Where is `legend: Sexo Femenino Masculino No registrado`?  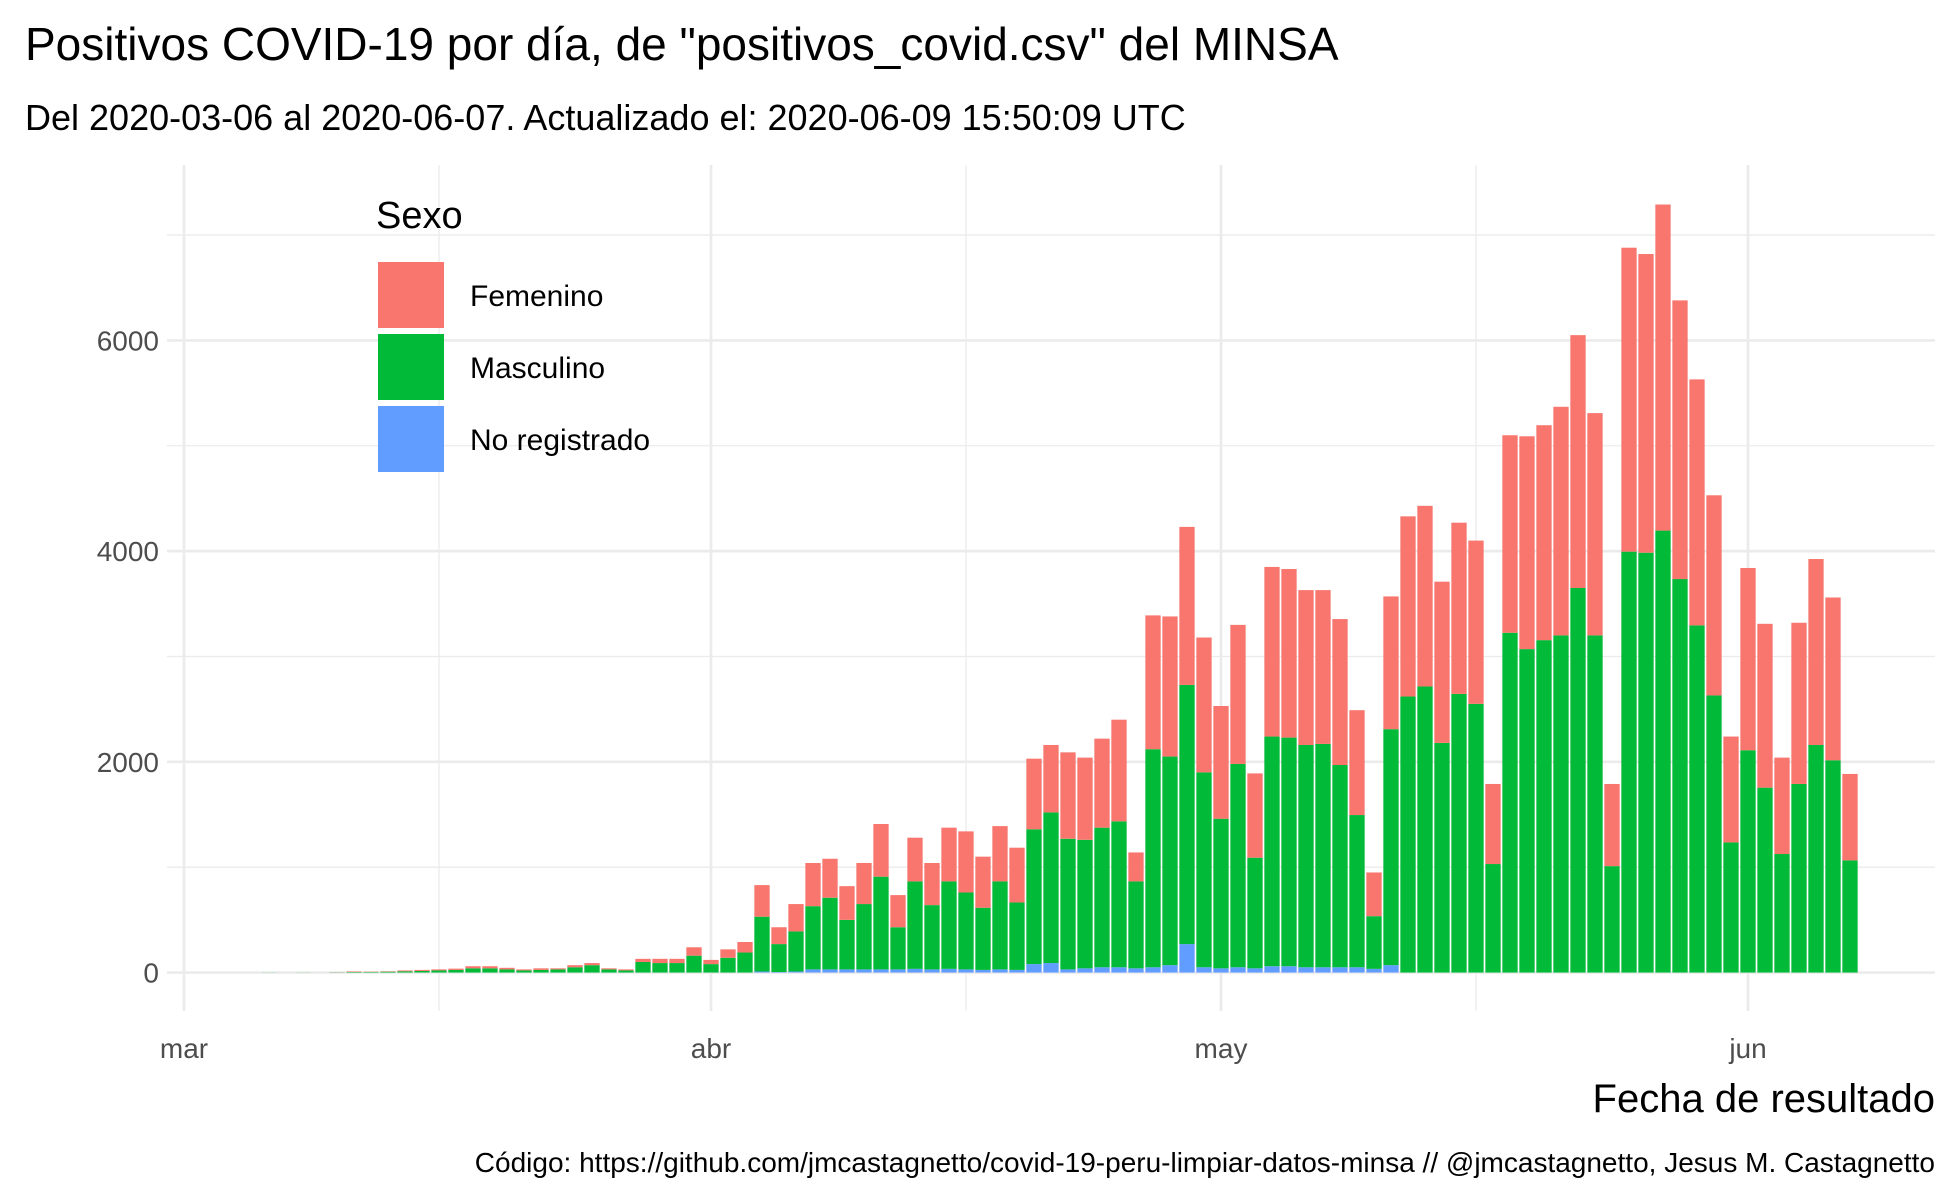 legend: Sexo Femenino Masculino No registrado is located at coordinates (513, 333).